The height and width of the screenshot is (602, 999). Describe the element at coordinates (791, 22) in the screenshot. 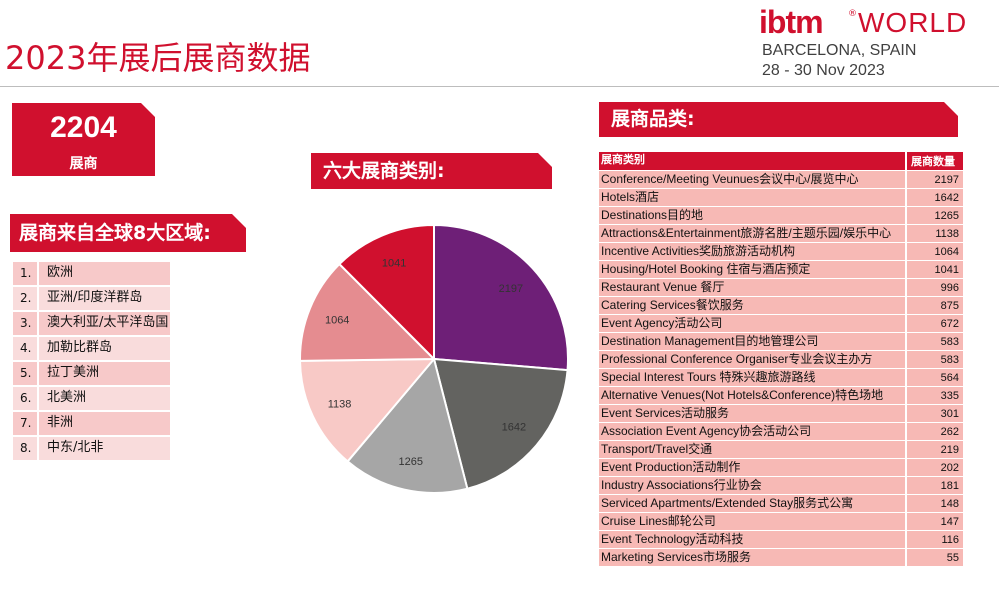

I see `logo-brand: ibtm` at that location.